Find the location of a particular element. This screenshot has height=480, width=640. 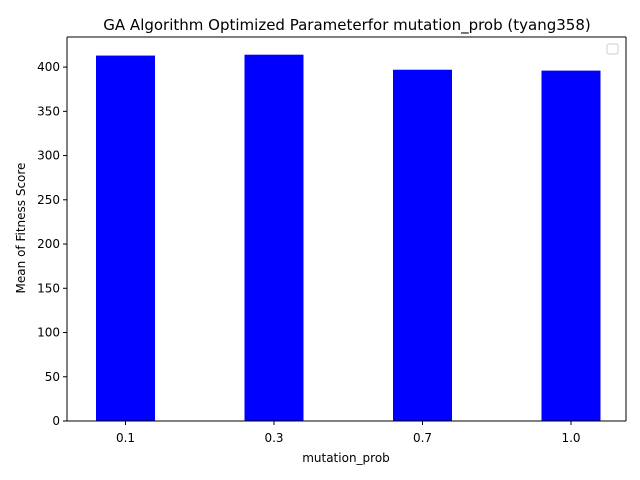

x-axis-label: mutation_prob is located at coordinates (346, 458).